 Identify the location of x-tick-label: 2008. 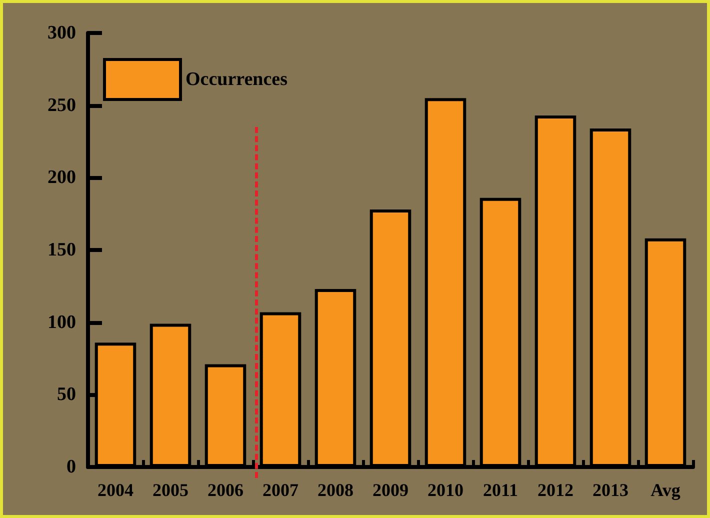
(336, 490).